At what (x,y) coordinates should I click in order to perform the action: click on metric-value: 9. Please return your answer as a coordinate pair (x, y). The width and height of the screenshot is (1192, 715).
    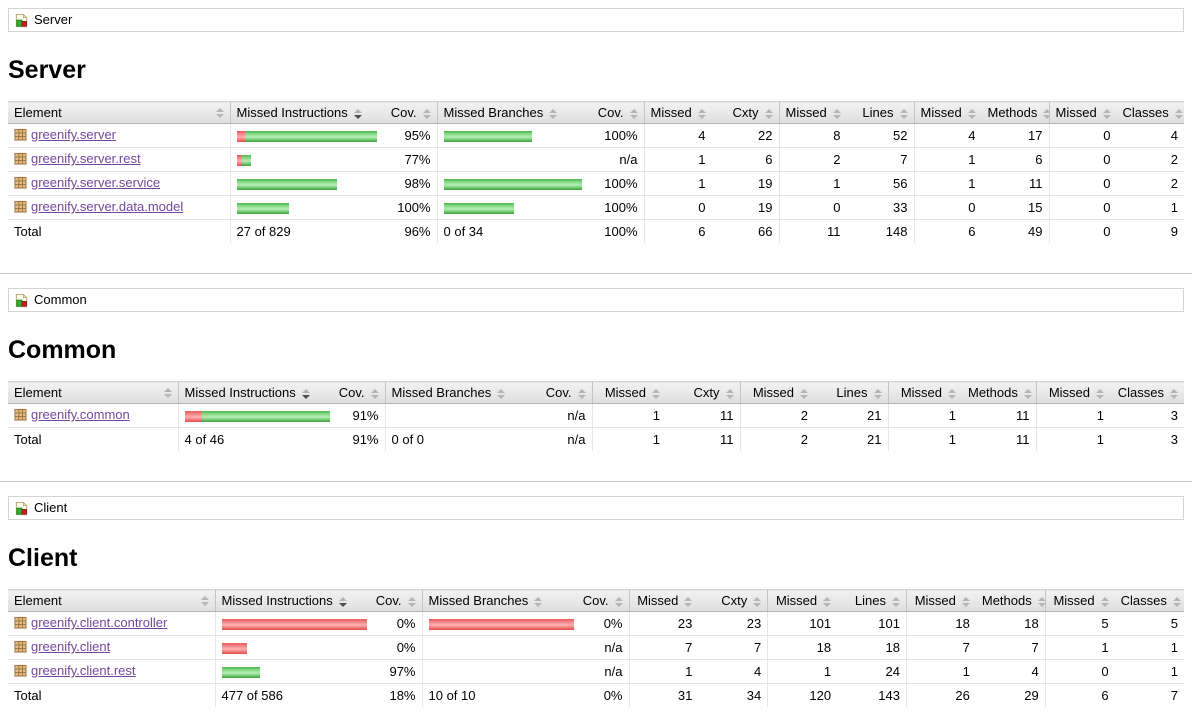
    Looking at the image, I should click on (1150, 231).